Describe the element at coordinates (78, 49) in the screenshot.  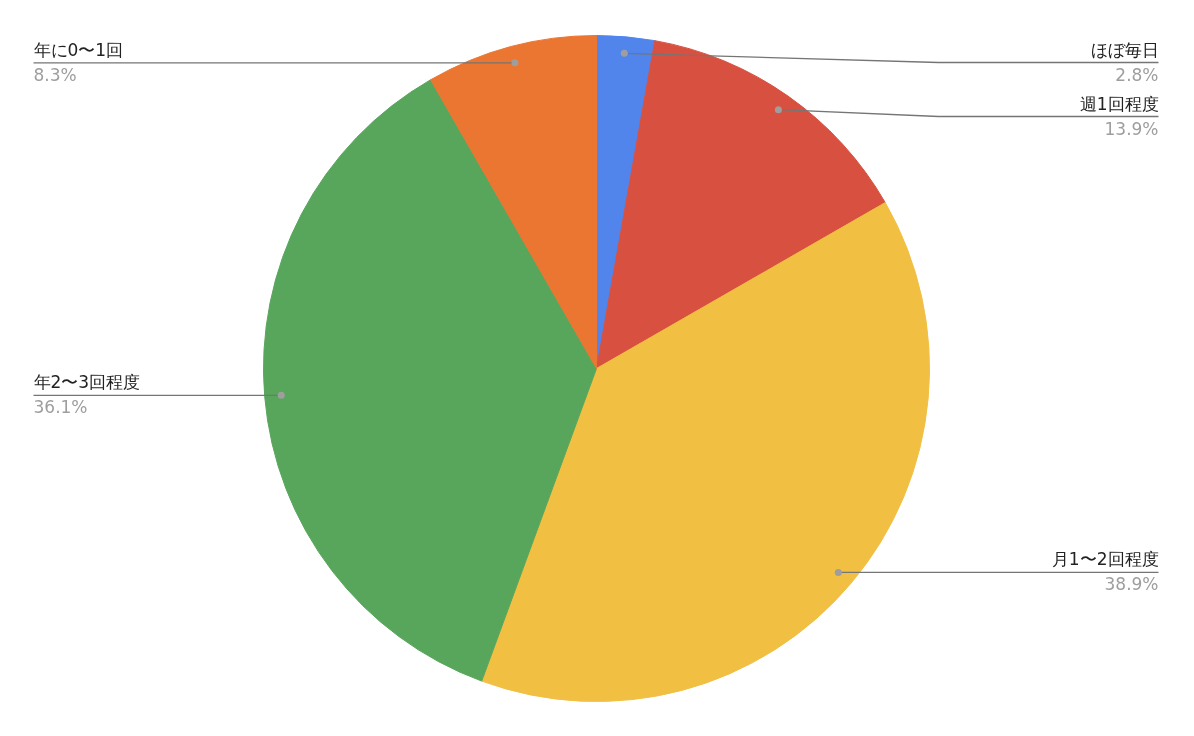
I see `slice-label: 年に0〜1回` at that location.